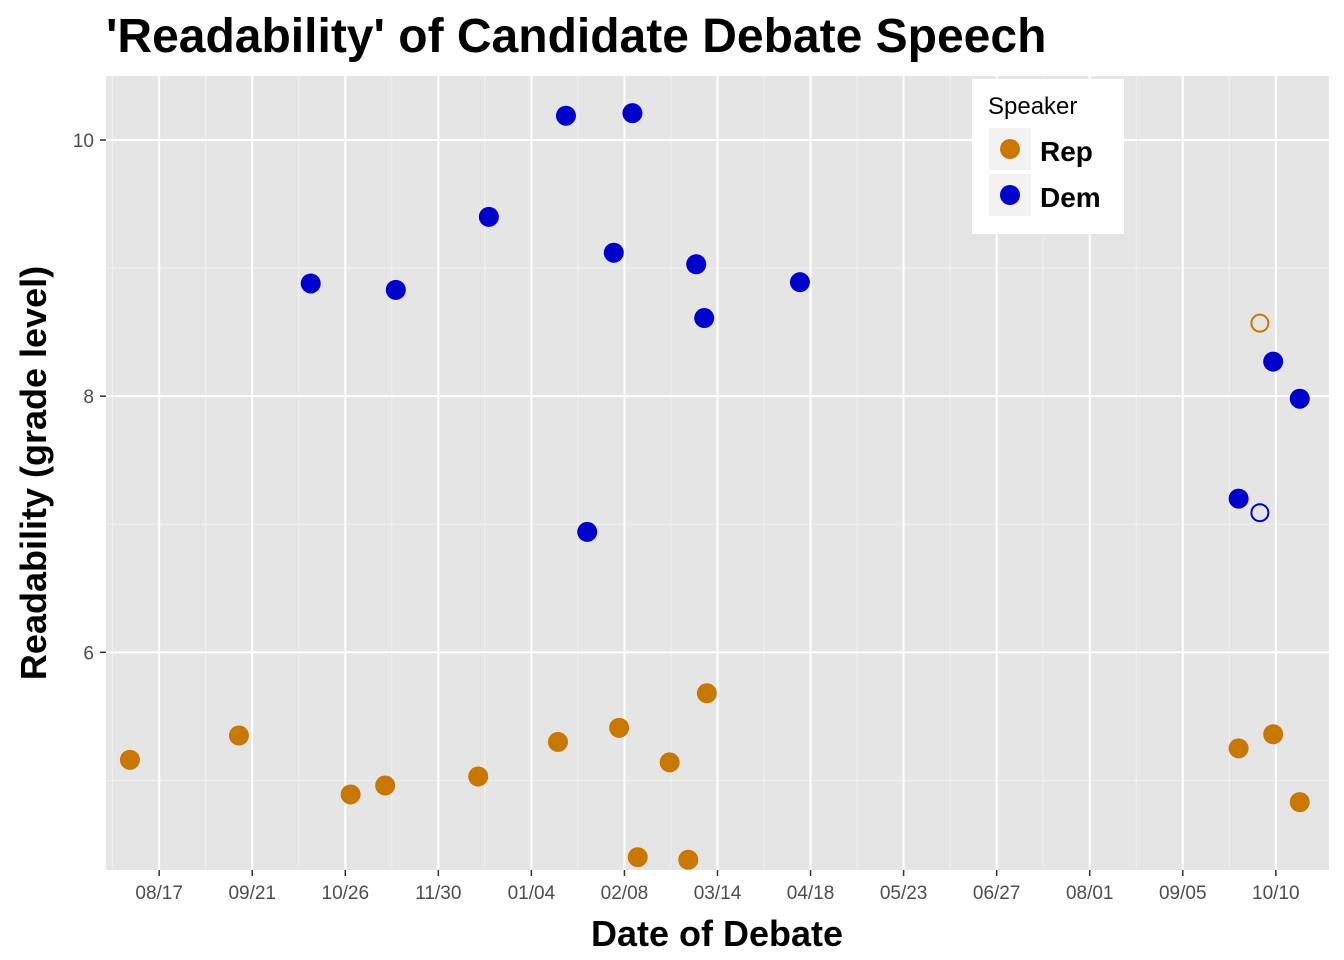  What do you see at coordinates (1276, 893) in the screenshot?
I see `x-tick-label: 10/10` at bounding box center [1276, 893].